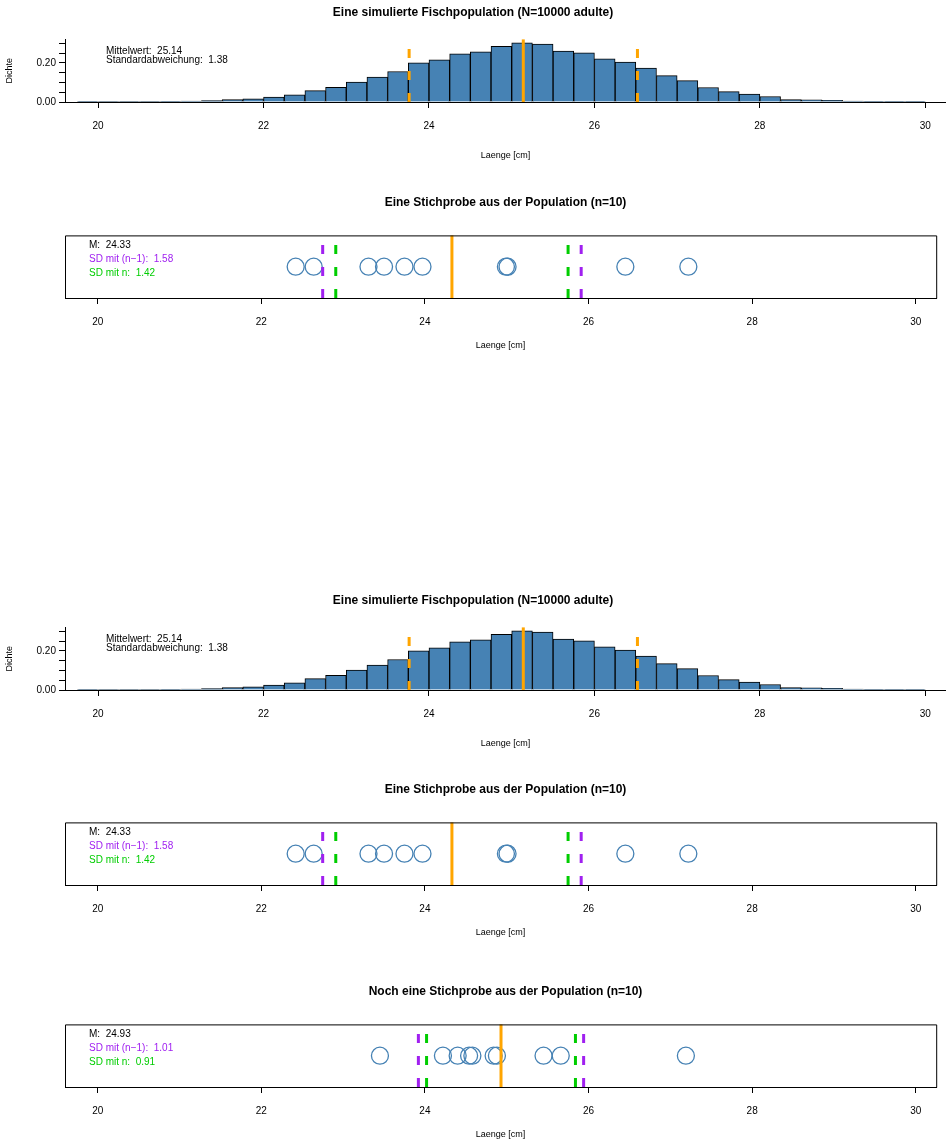 Image resolution: width=946 pixels, height=1144 pixels. Describe the element at coordinates (122, 1062) in the screenshot. I see `annotation: SD mit n: 0.91` at that location.